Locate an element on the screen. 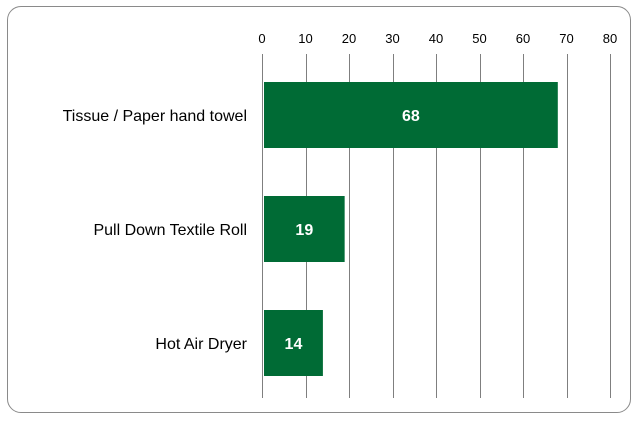 This screenshot has width=639, height=421. x-tick-label: 10 is located at coordinates (305, 38).